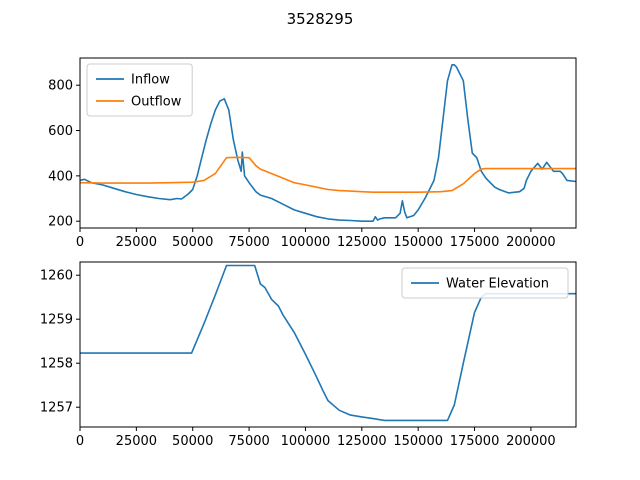 This screenshot has width=640, height=480. Describe the element at coordinates (56, 276) in the screenshot. I see `y-tick-label: 1260` at that location.